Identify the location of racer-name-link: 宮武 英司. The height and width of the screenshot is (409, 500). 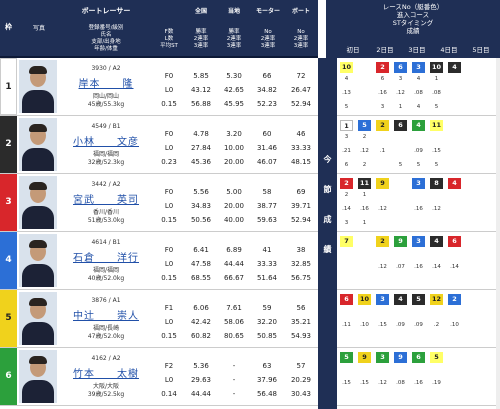
(106, 200).